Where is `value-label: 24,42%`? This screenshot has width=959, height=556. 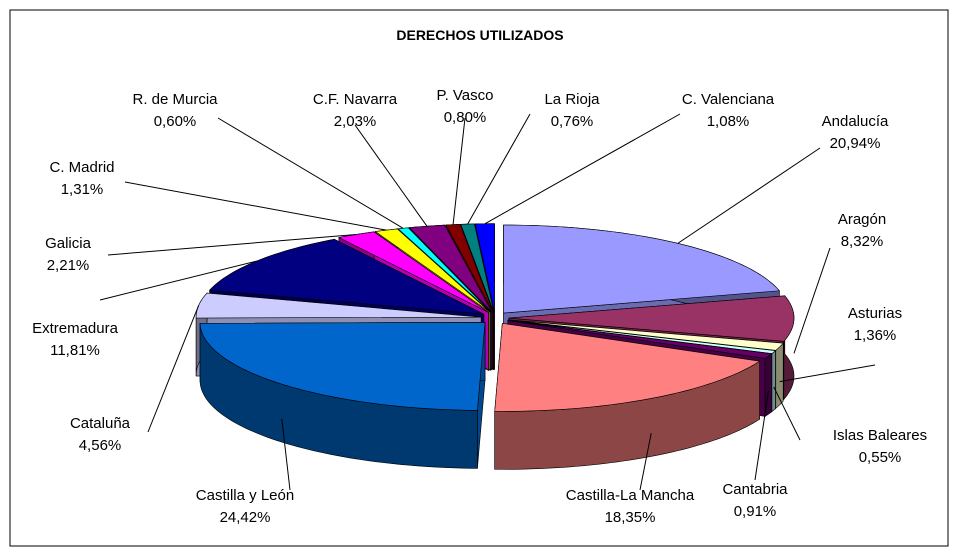 value-label: 24,42% is located at coordinates (245, 517).